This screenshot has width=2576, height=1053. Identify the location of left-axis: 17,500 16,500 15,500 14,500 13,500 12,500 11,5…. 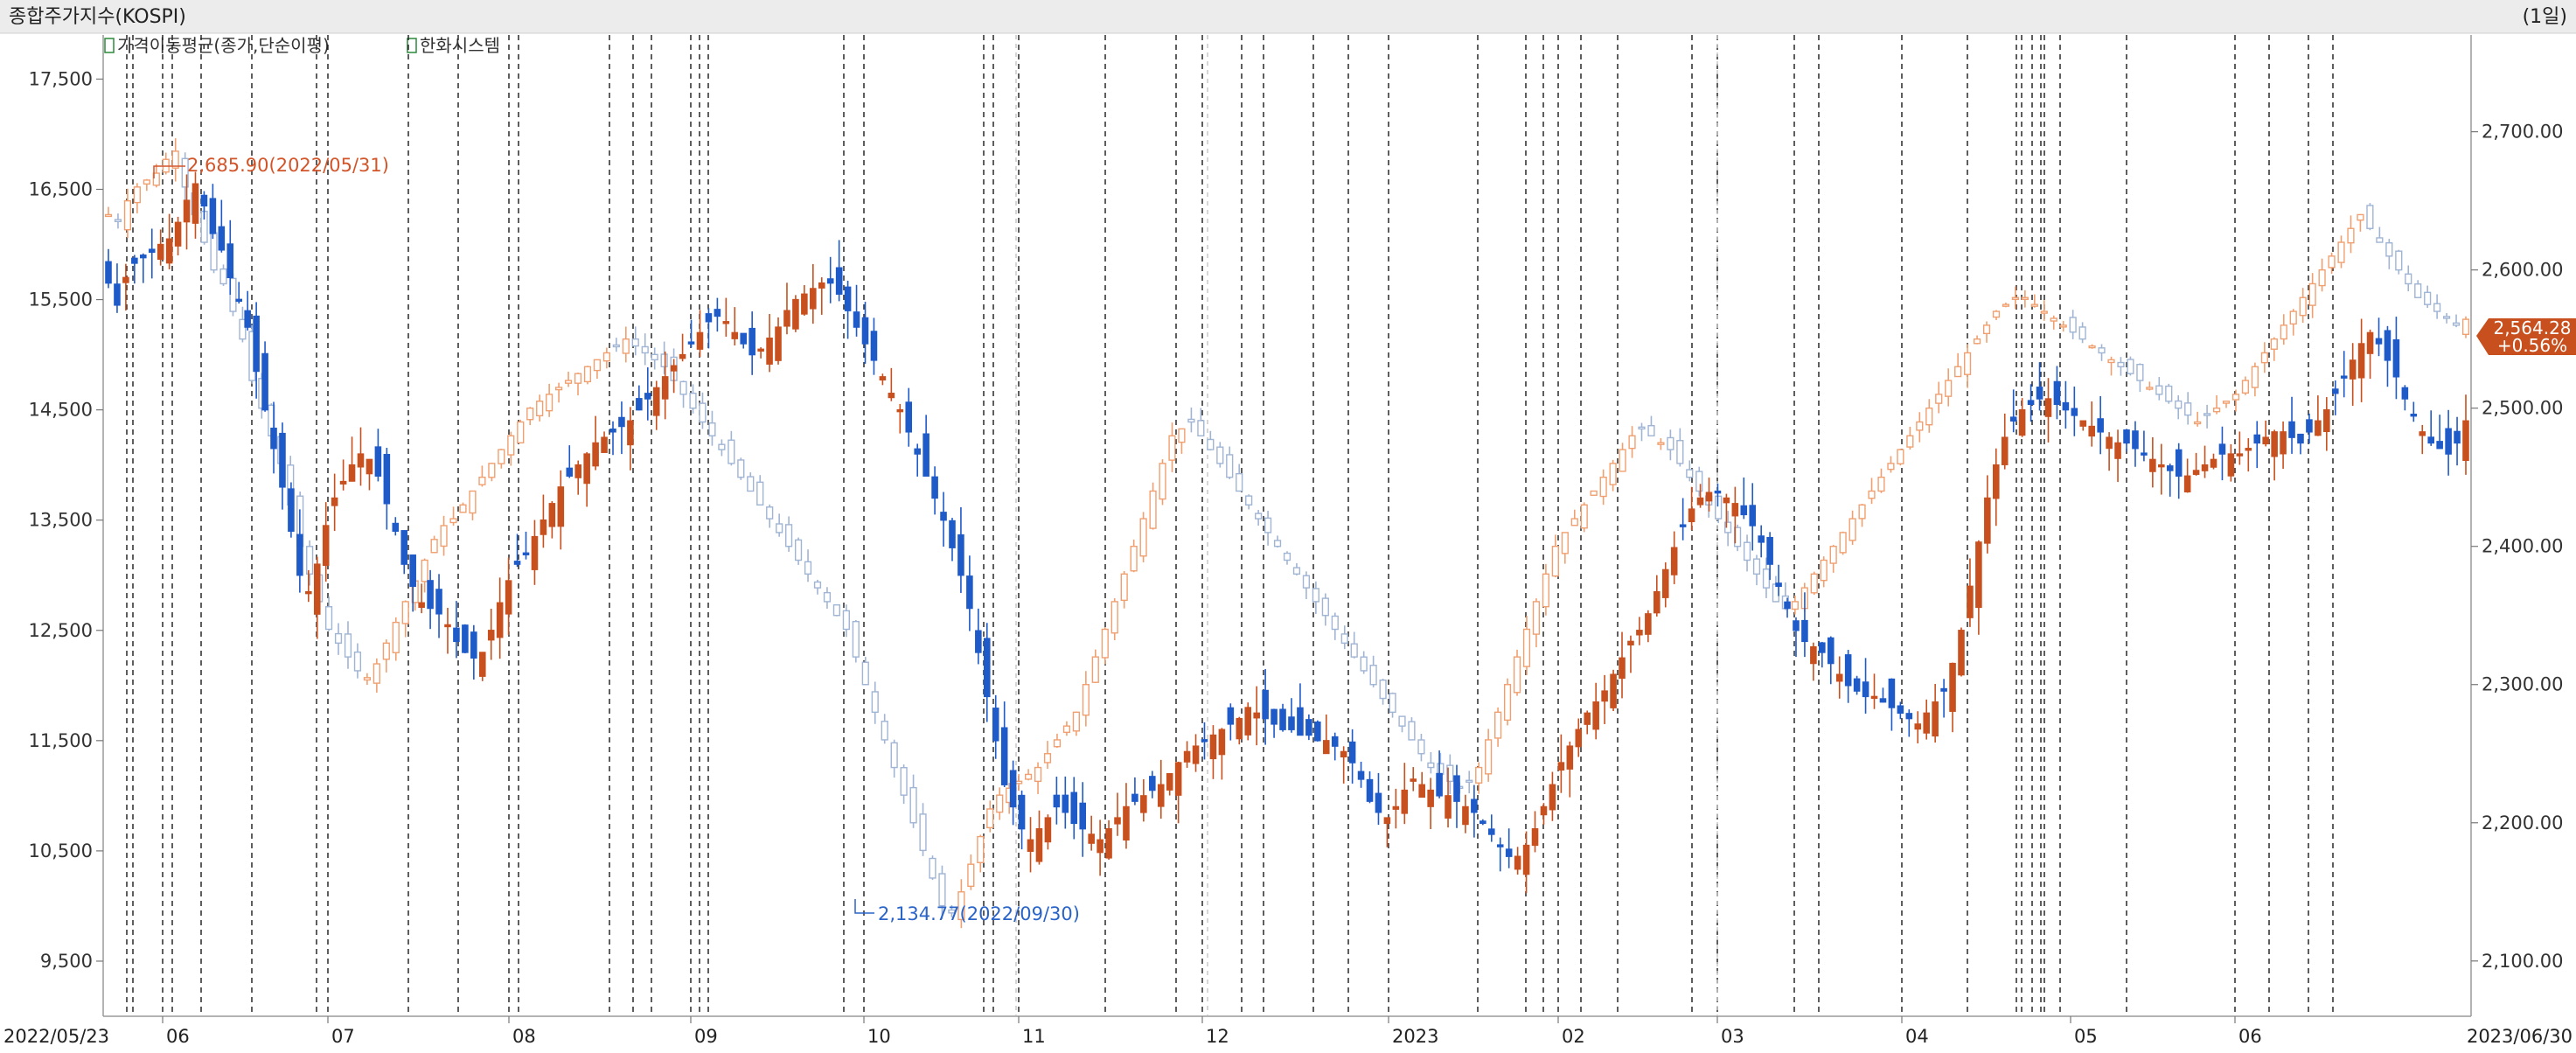
(66, 520).